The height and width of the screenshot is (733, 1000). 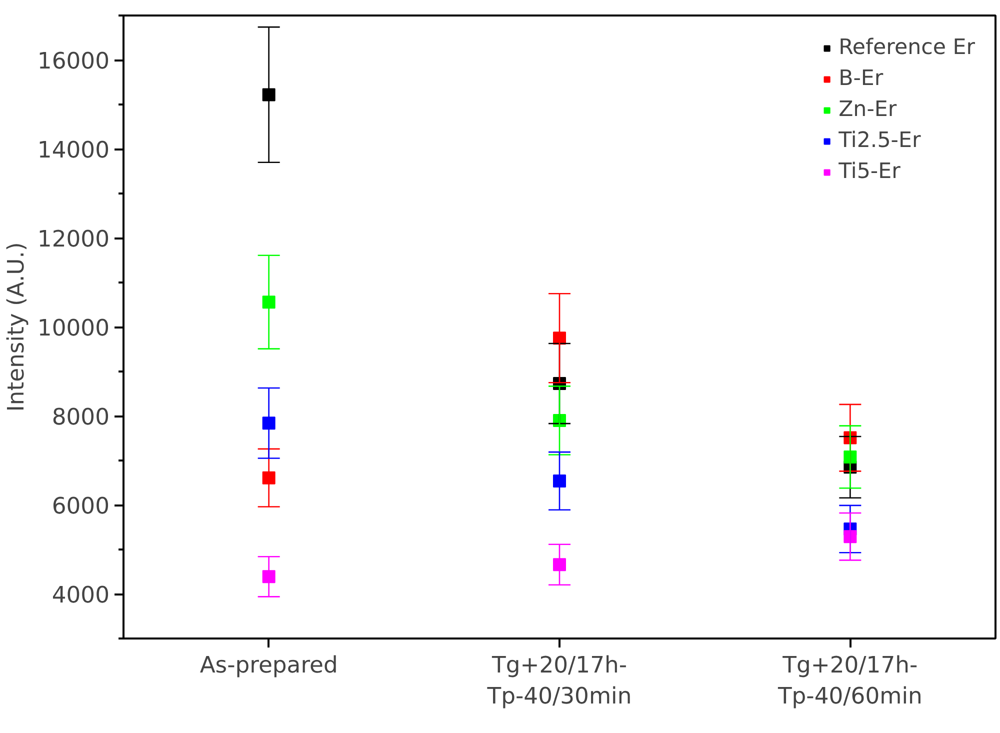 I want to click on x-tick-label: Tg+20/17h- Tp-40/30min, so click(x=559, y=681).